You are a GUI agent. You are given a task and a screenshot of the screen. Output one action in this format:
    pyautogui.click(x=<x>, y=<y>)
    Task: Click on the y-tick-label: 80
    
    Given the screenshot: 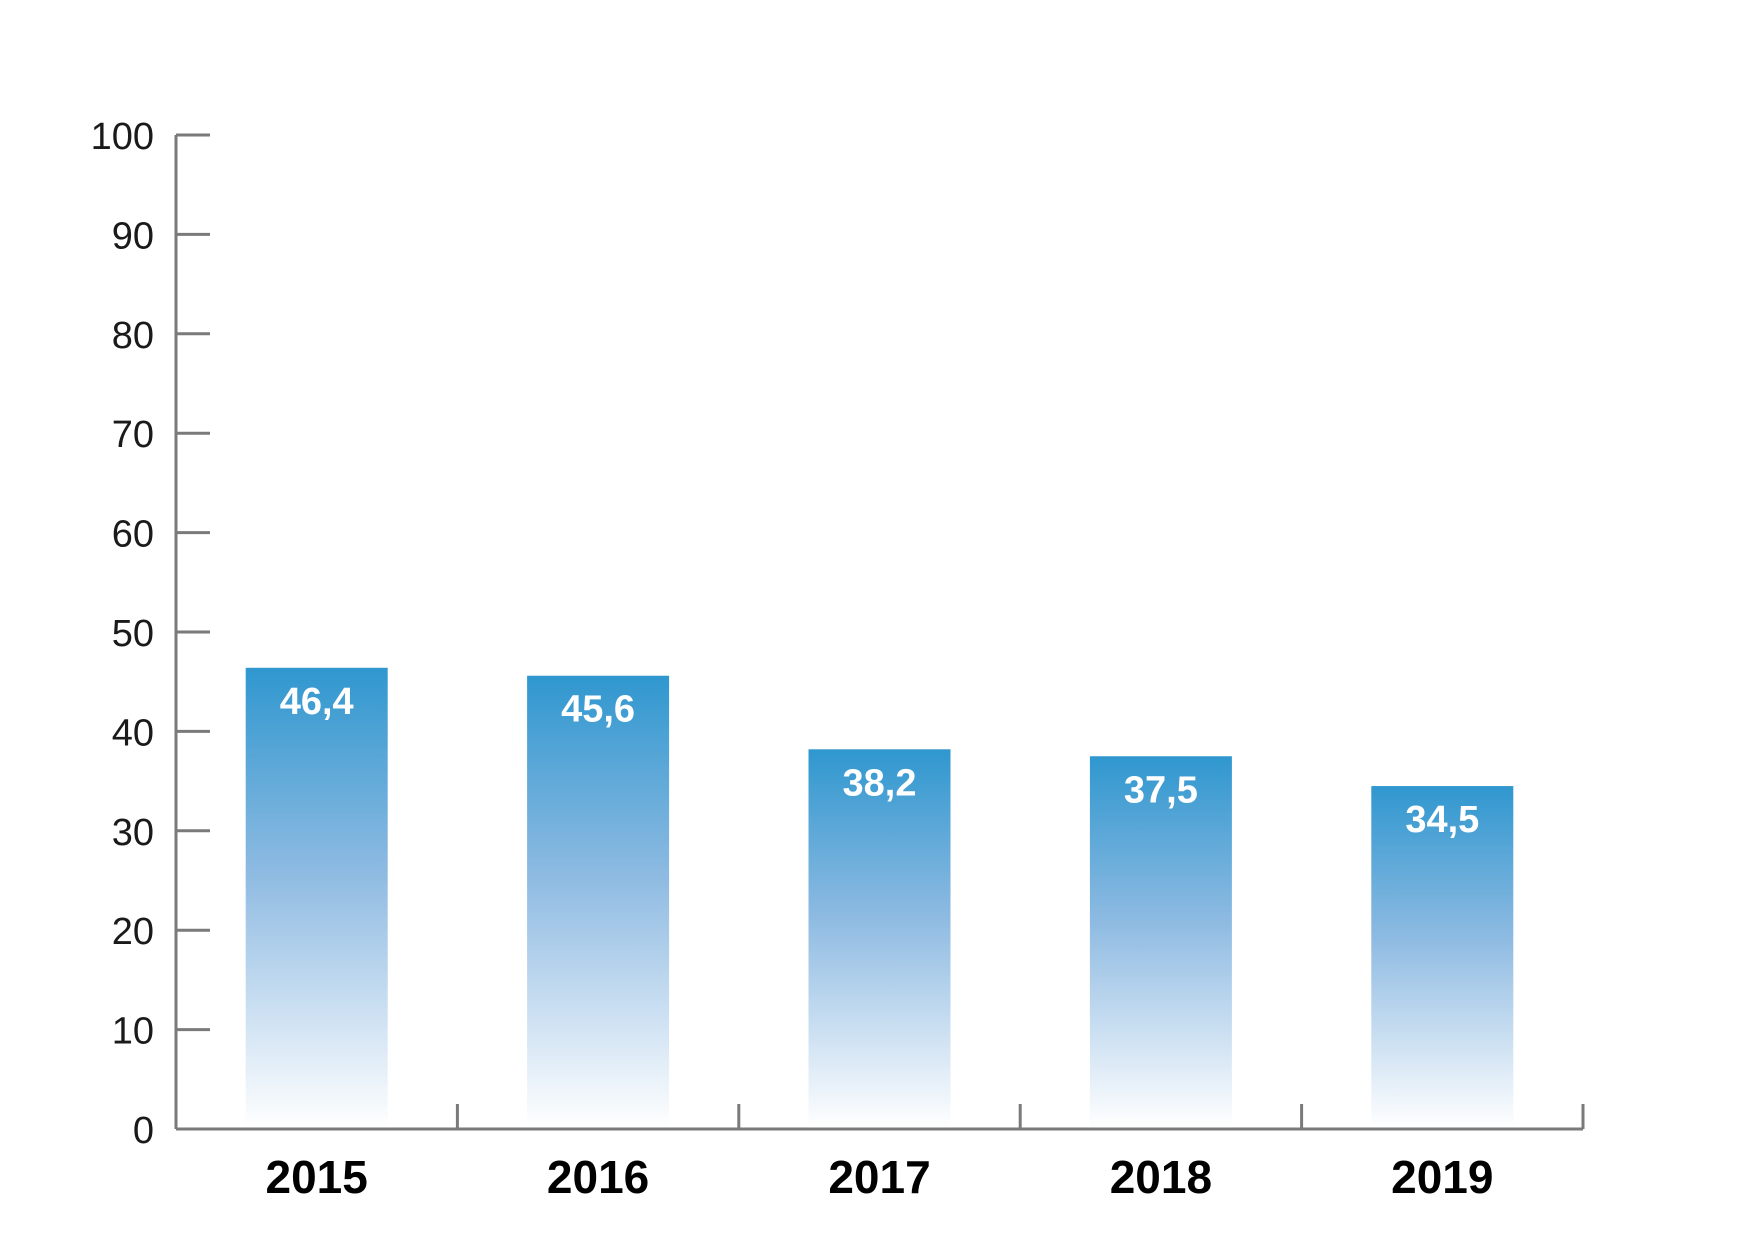 What is the action you would take?
    pyautogui.click(x=133, y=336)
    